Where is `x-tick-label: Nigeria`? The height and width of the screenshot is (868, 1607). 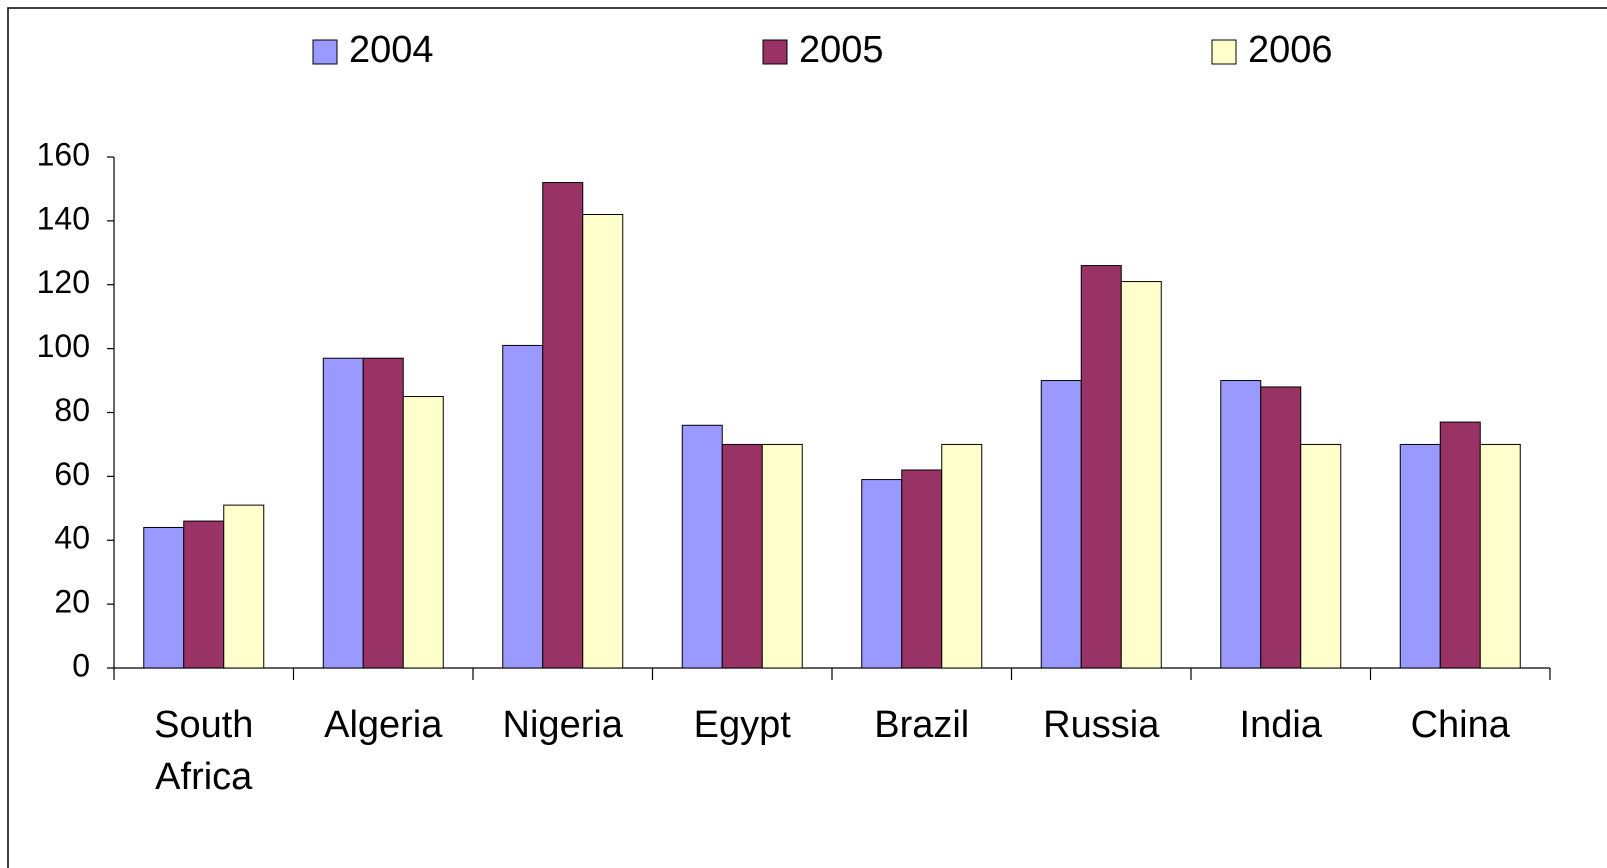 x-tick-label: Nigeria is located at coordinates (563, 725).